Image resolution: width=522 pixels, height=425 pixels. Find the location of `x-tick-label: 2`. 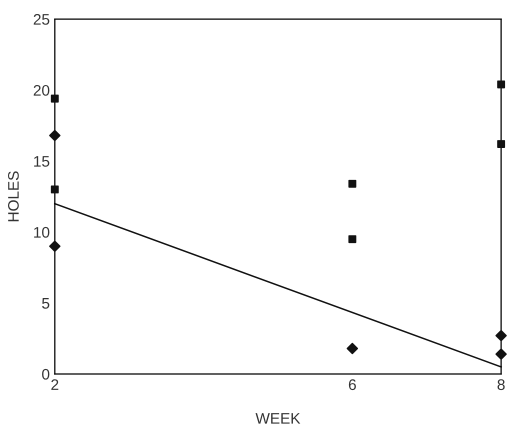

x-tick-label: 2 is located at coordinates (54, 384).